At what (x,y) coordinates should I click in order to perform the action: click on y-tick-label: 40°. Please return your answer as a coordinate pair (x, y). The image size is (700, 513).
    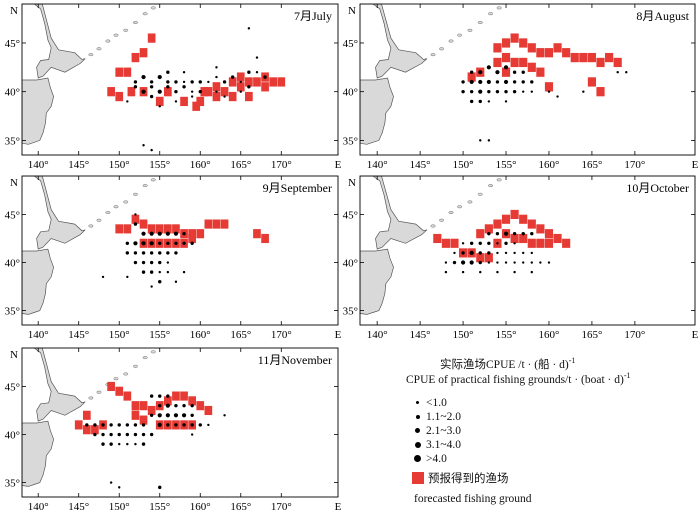
    Looking at the image, I should click on (350, 264).